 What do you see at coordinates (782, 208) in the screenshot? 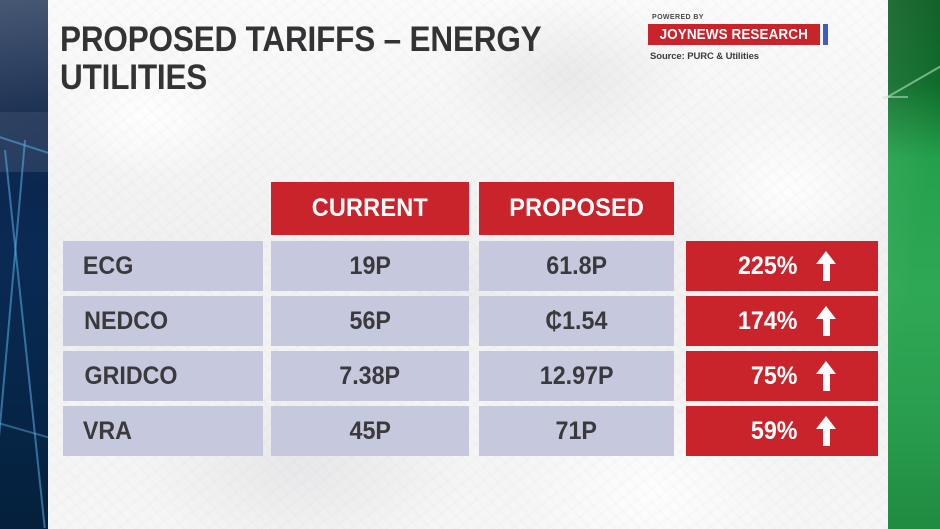
I see `header-cell-change-blank` at bounding box center [782, 208].